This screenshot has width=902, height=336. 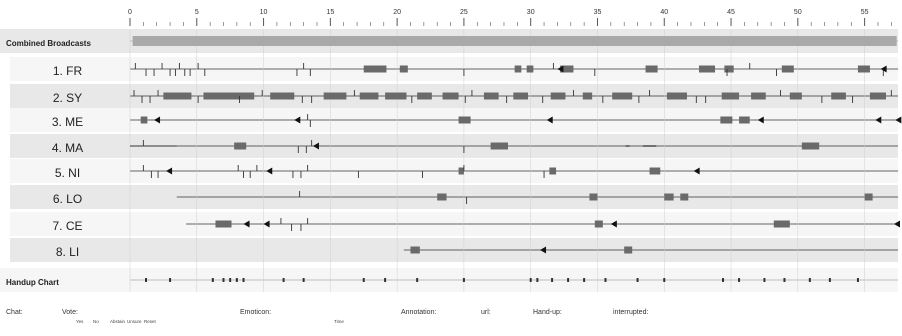 What do you see at coordinates (70, 312) in the screenshot?
I see `legend-item: Vote:` at bounding box center [70, 312].